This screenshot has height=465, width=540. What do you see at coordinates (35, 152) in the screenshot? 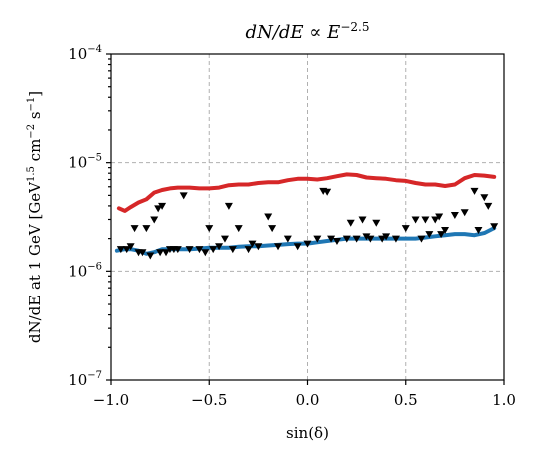
I see `y-axis-label-unit-cm: cm` at bounding box center [35, 152].